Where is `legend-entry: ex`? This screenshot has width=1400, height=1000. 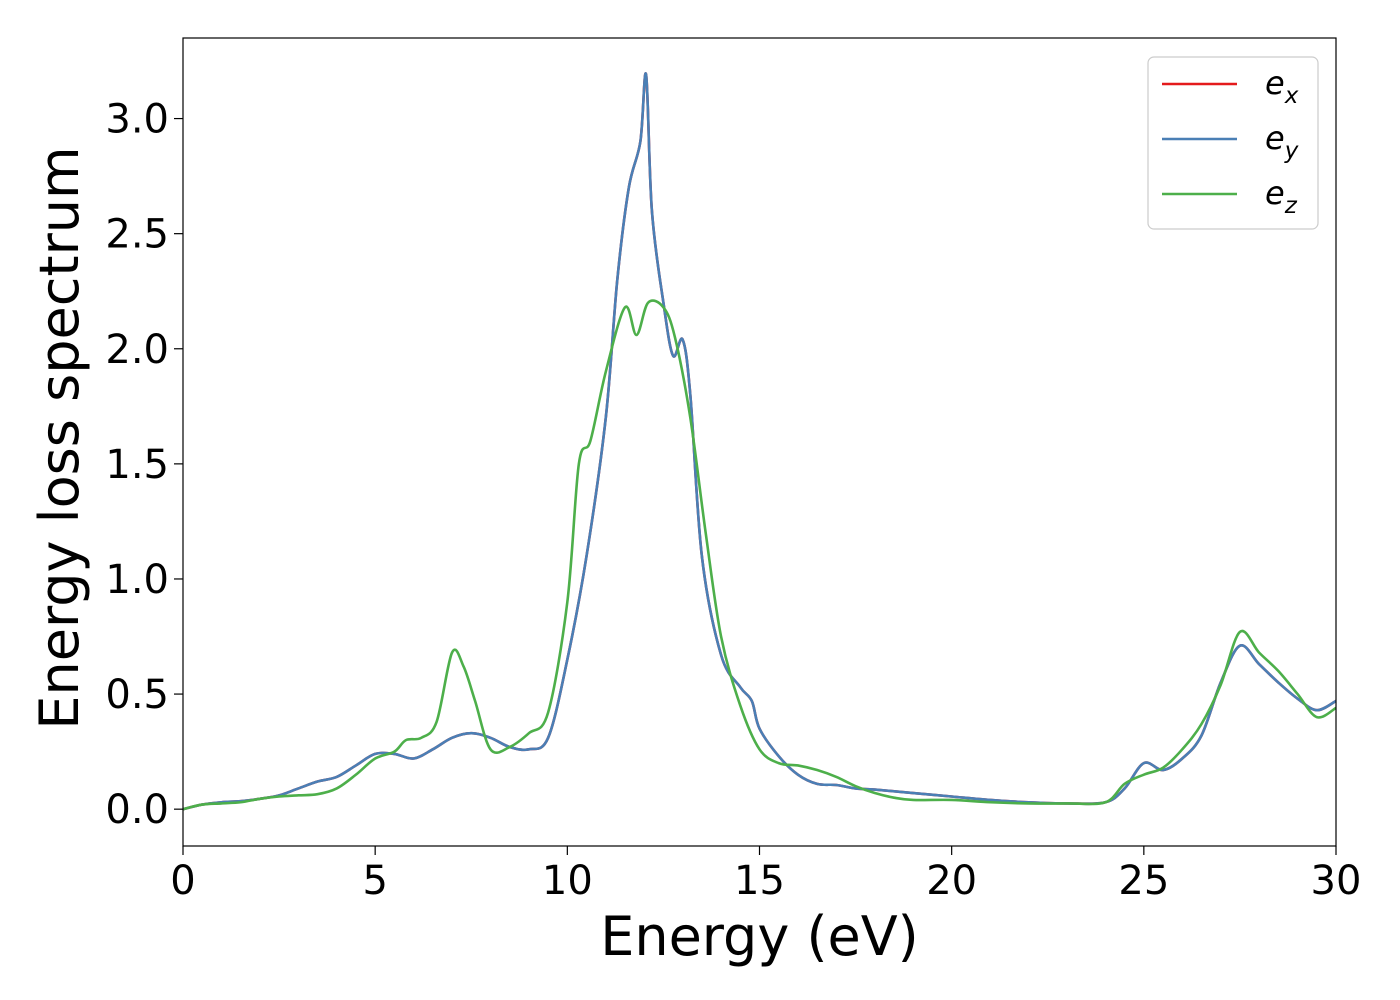 legend-entry: ex is located at coordinates (1282, 86).